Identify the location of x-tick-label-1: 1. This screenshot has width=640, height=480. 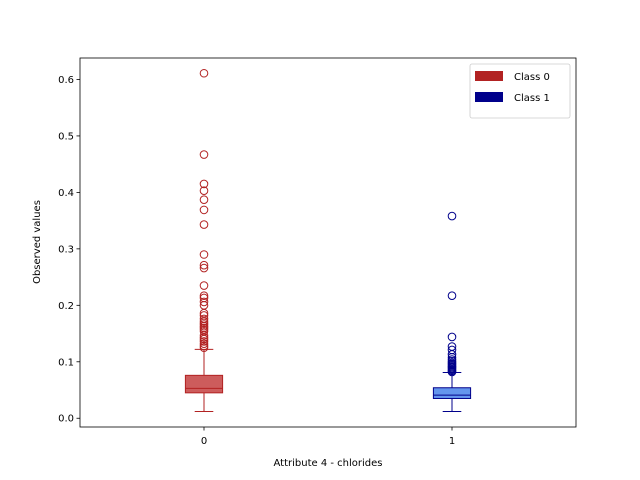
(452, 441).